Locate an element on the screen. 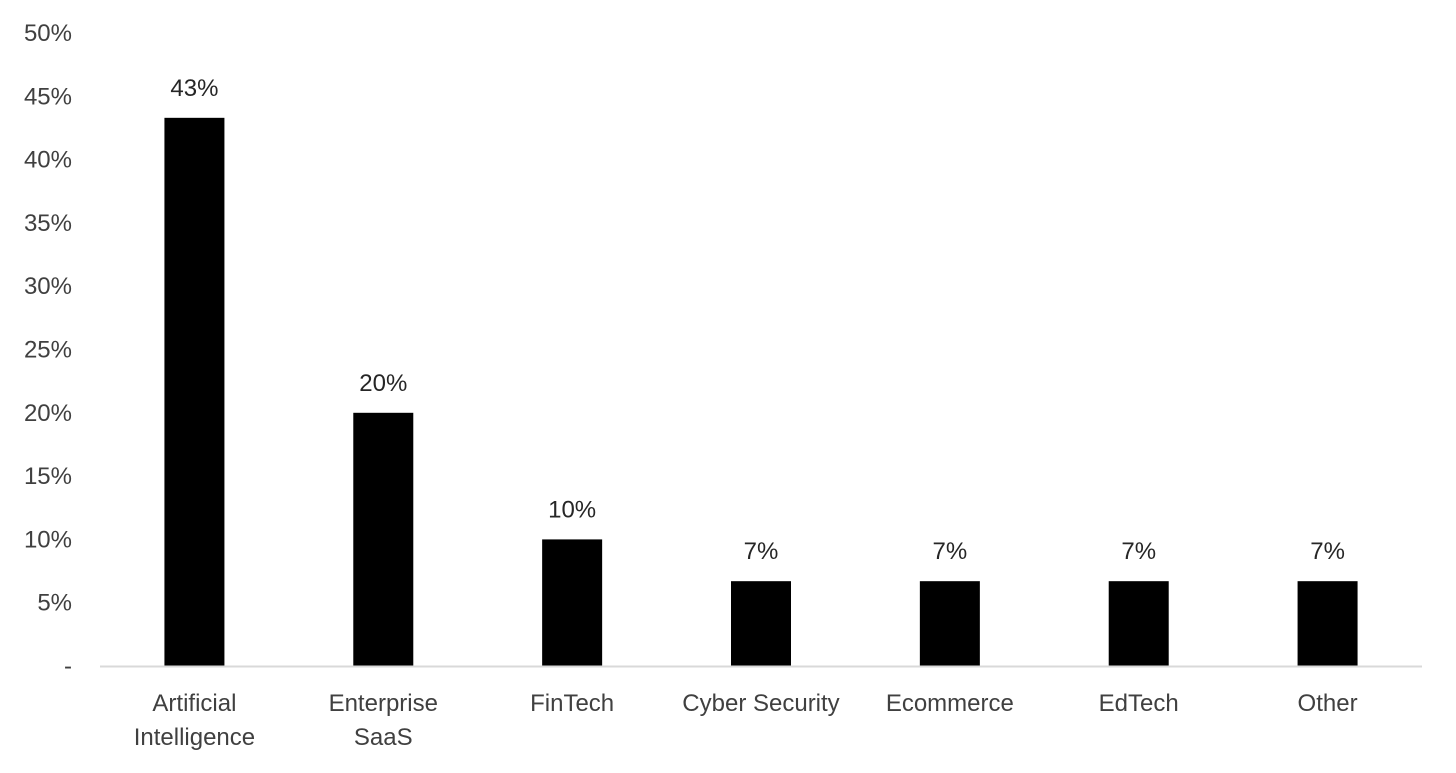 The width and height of the screenshot is (1456, 773). data-label: 10% is located at coordinates (572, 509).